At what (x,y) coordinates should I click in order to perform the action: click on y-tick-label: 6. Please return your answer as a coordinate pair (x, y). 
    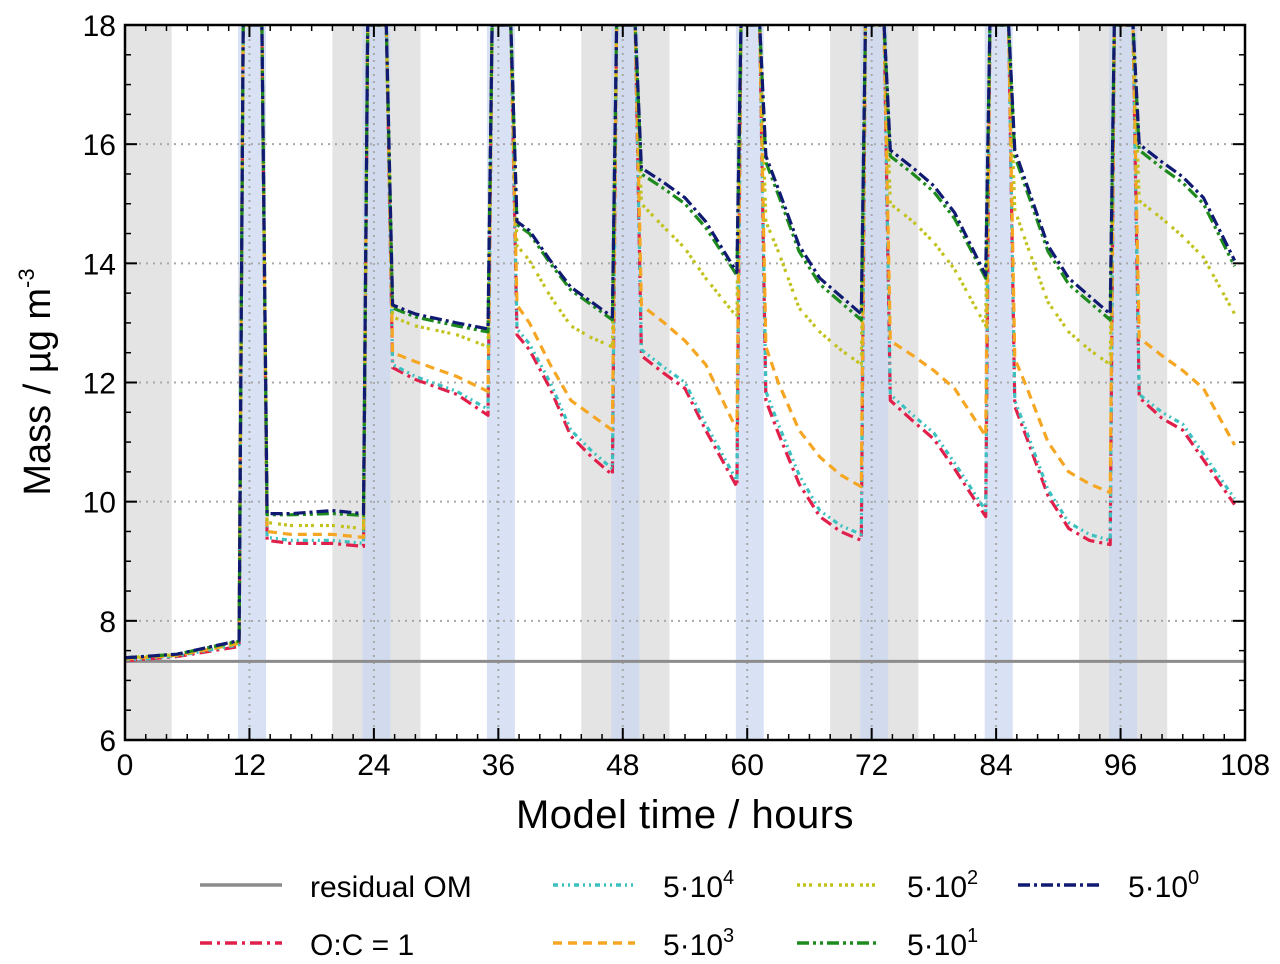
    Looking at the image, I should click on (107, 741).